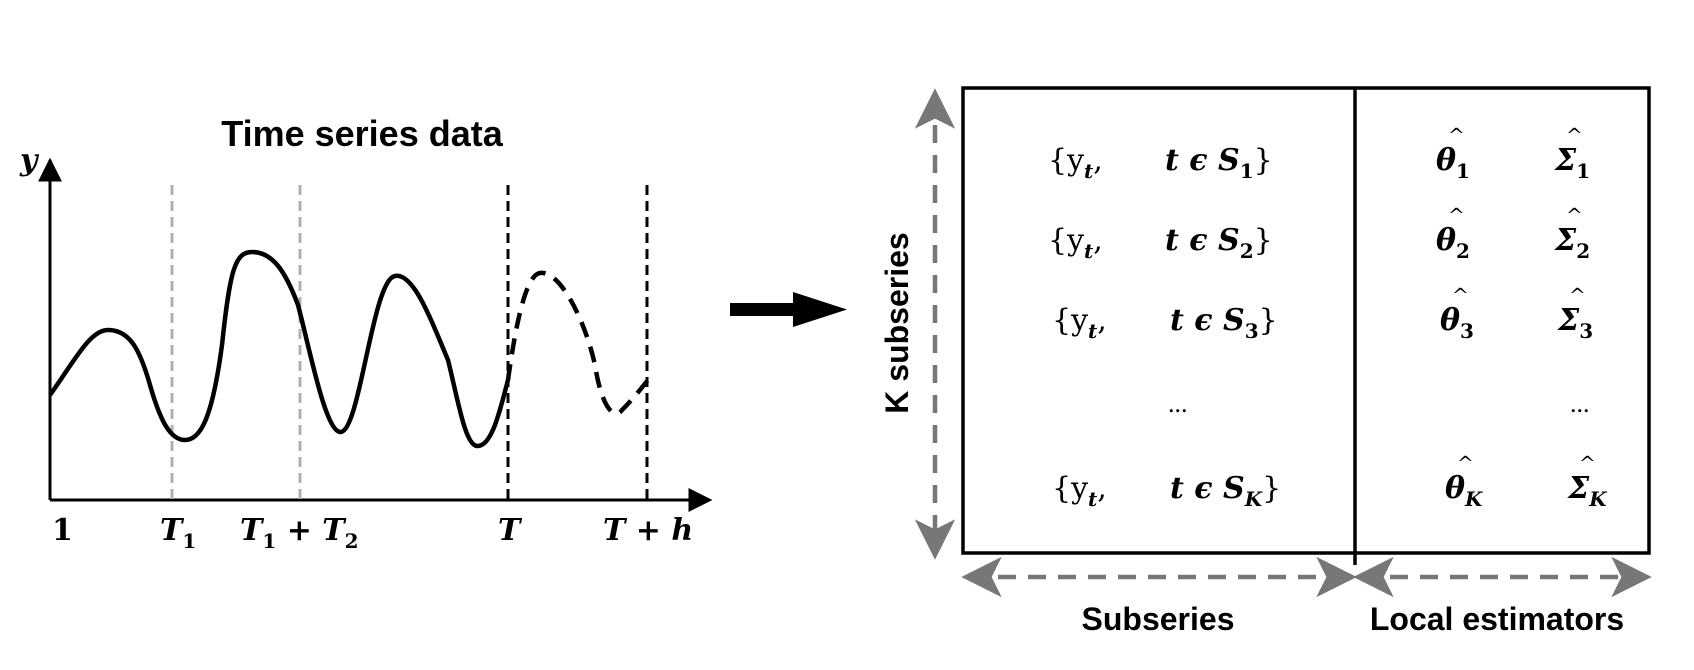 This screenshot has height=670, width=1694. What do you see at coordinates (1322, 313) in the screenshot?
I see `subseries-row-3: {yt, t ϵ S3} θ3 ^ Σ3 ^` at bounding box center [1322, 313].